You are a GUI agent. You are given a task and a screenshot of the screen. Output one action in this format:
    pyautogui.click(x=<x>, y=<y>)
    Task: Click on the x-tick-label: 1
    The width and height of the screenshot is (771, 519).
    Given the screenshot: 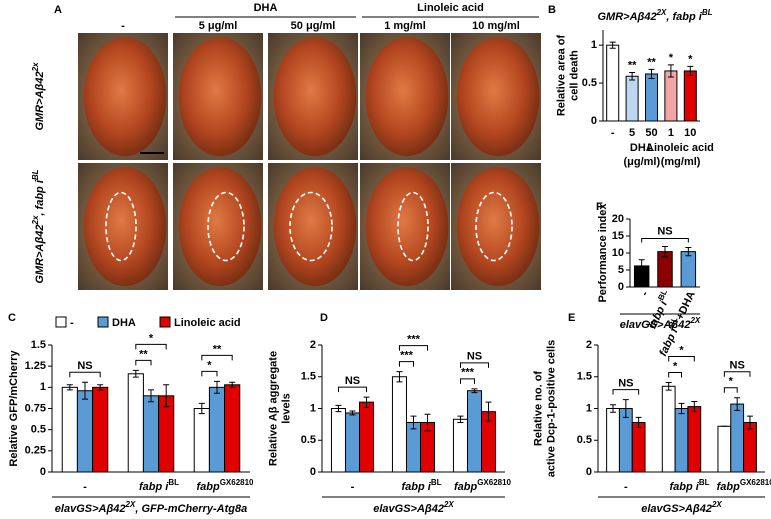 What is the action you would take?
    pyautogui.click(x=671, y=133)
    